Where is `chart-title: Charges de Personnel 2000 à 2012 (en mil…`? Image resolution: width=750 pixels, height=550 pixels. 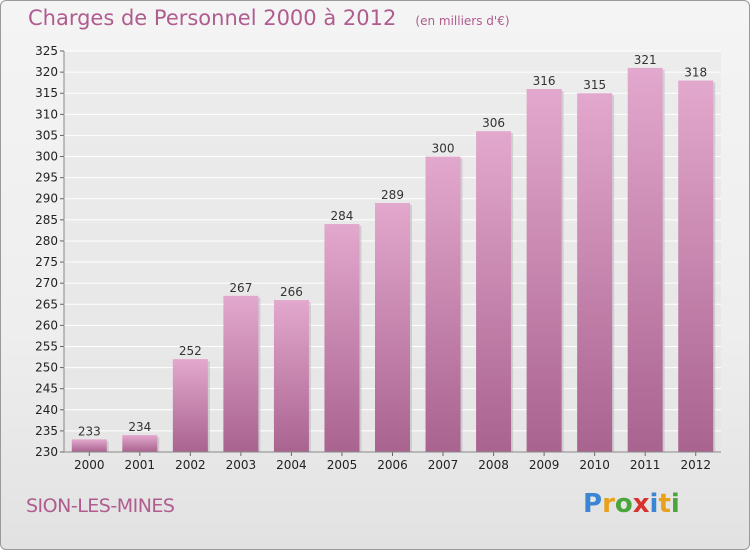
chart-title: Charges de Personnel 2000 à 2012 (en mil… is located at coordinates (269, 18).